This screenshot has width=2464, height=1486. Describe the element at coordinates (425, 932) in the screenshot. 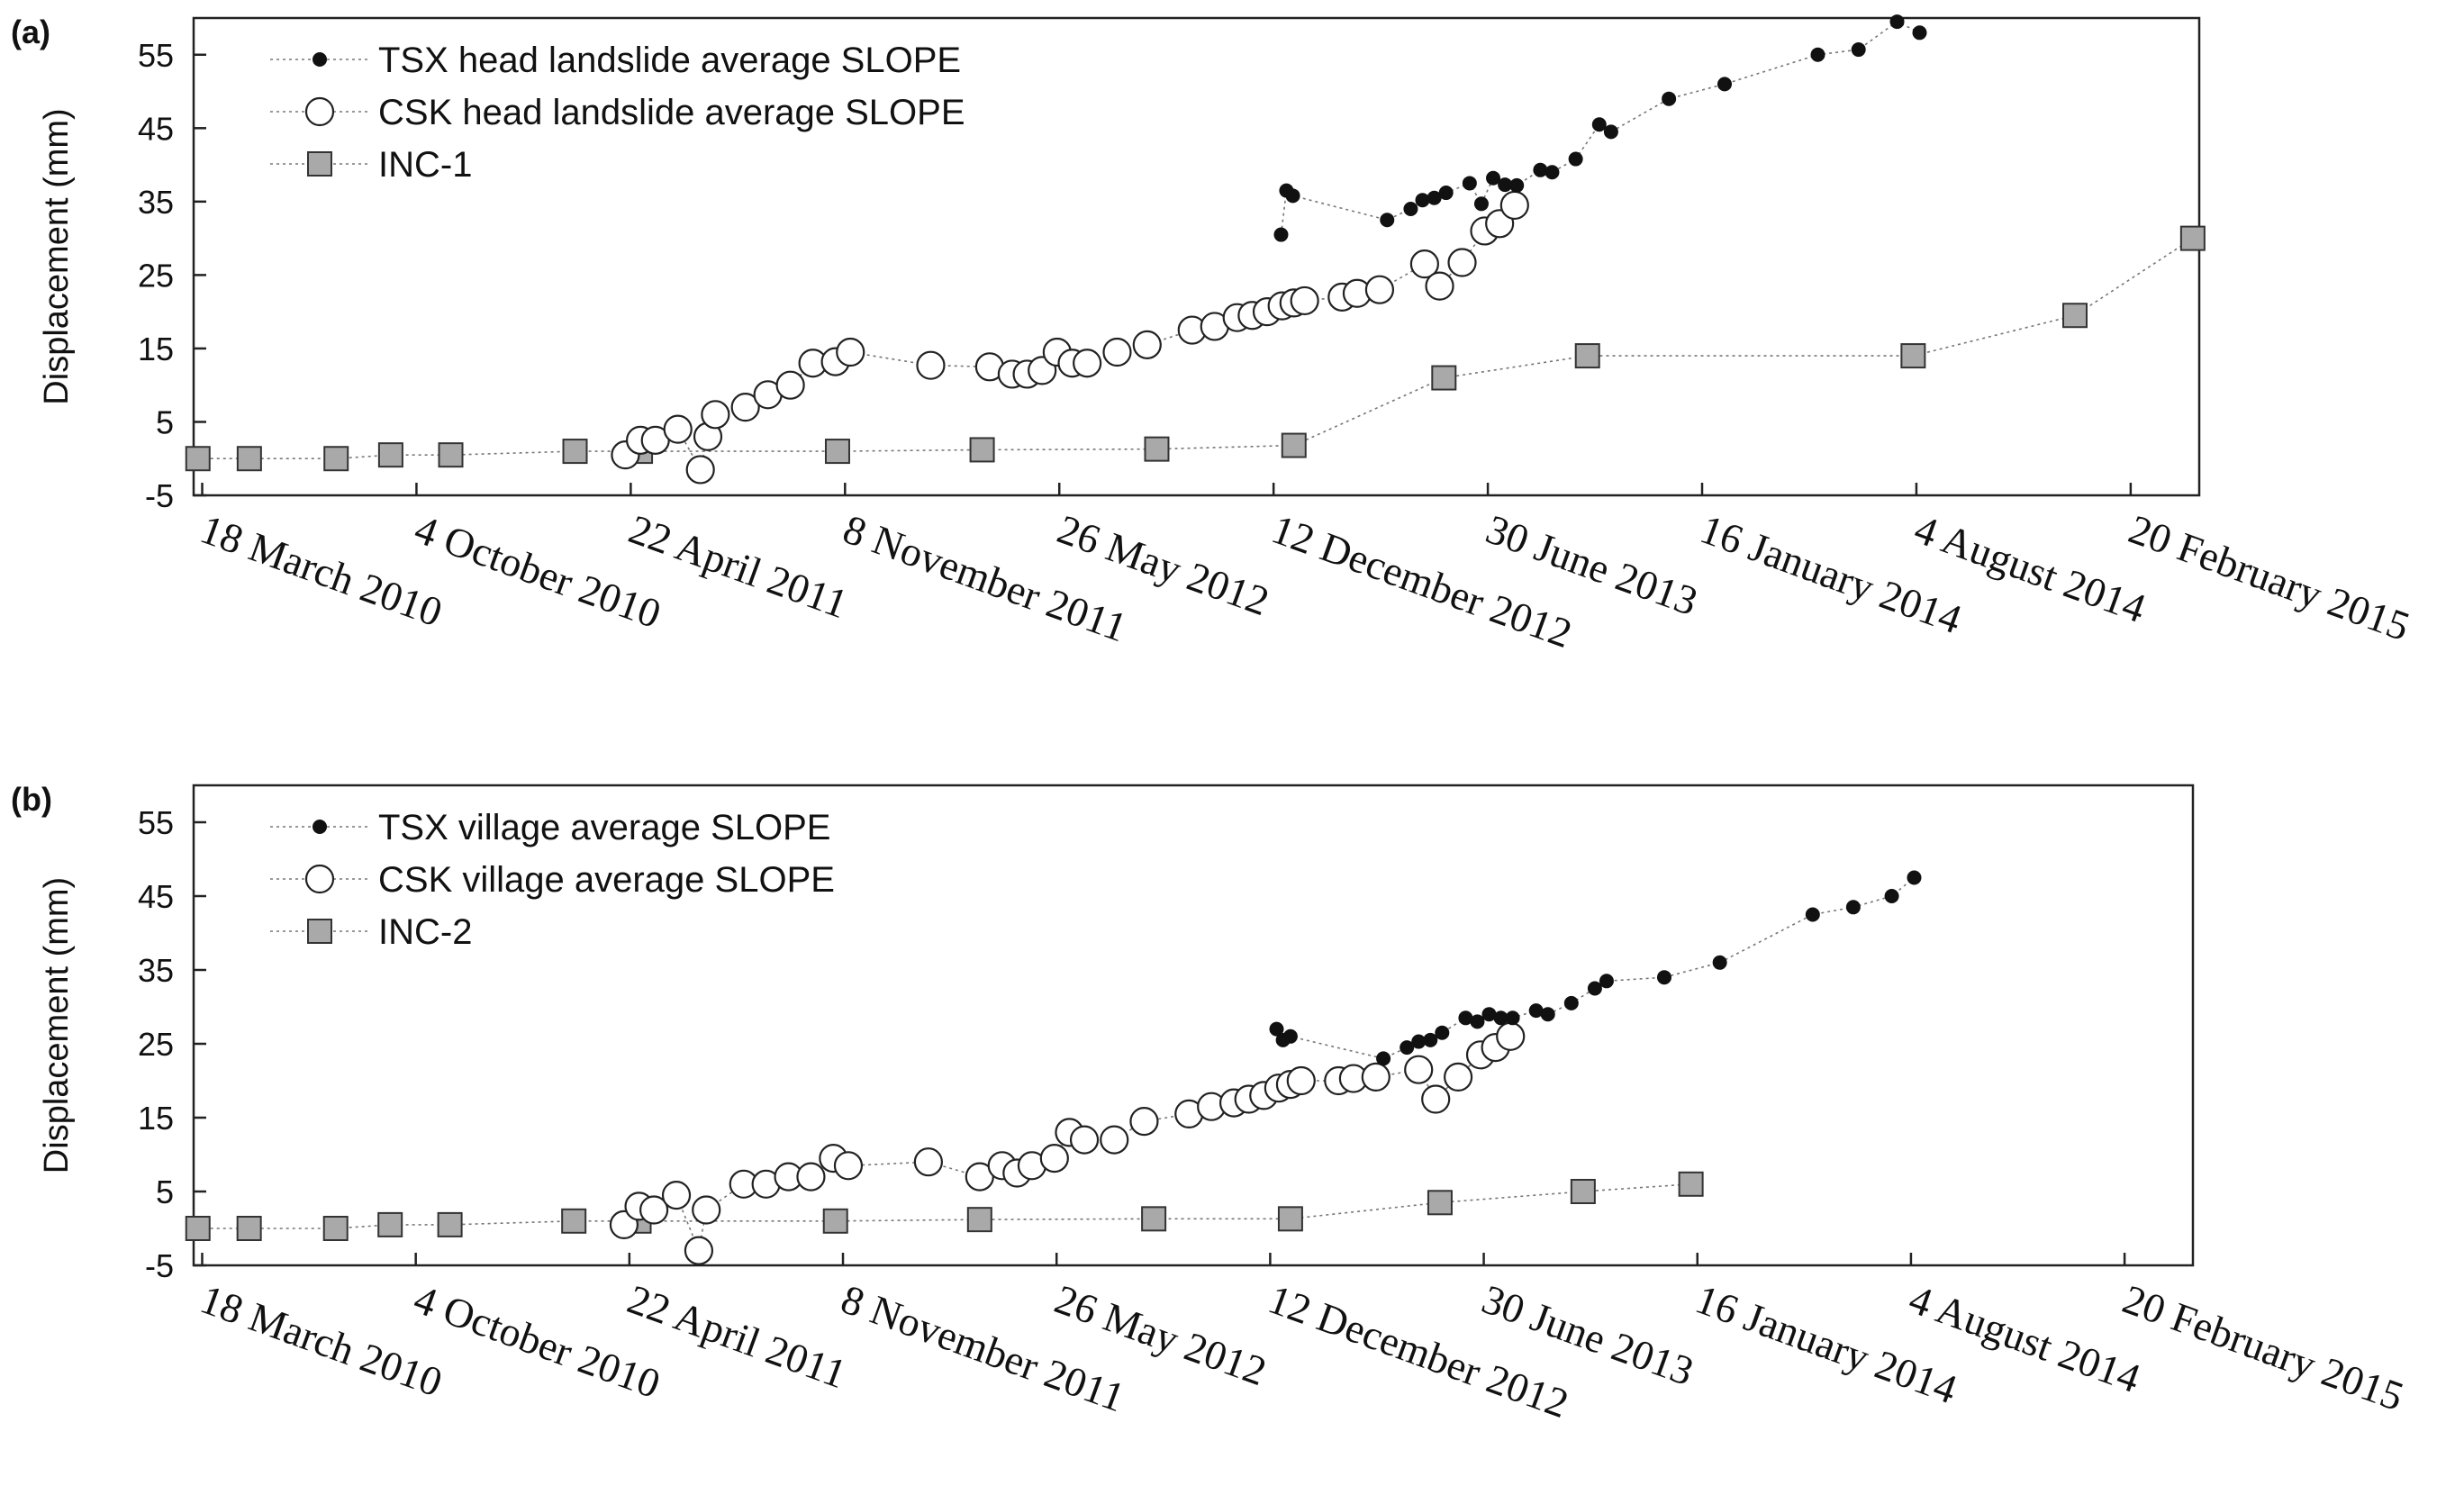

I see `legend-label: INC-2` at that location.